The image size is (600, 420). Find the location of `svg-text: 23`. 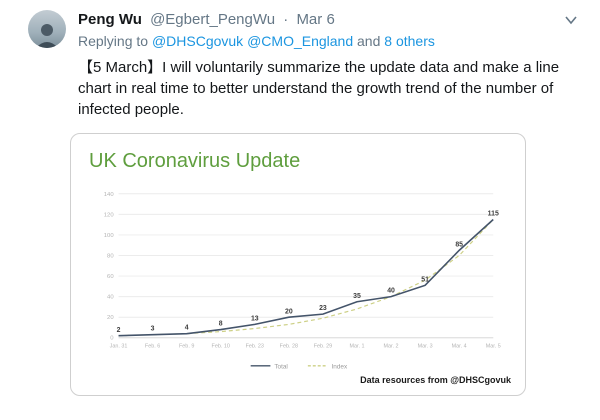

svg-text: 23 is located at coordinates (323, 308).